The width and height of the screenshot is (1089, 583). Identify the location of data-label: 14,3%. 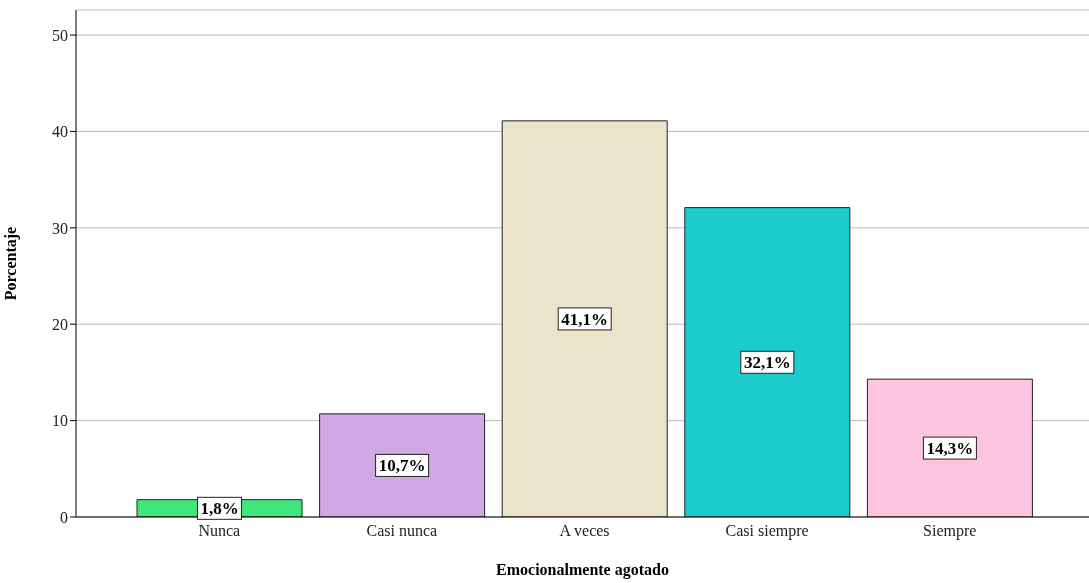
(950, 449).